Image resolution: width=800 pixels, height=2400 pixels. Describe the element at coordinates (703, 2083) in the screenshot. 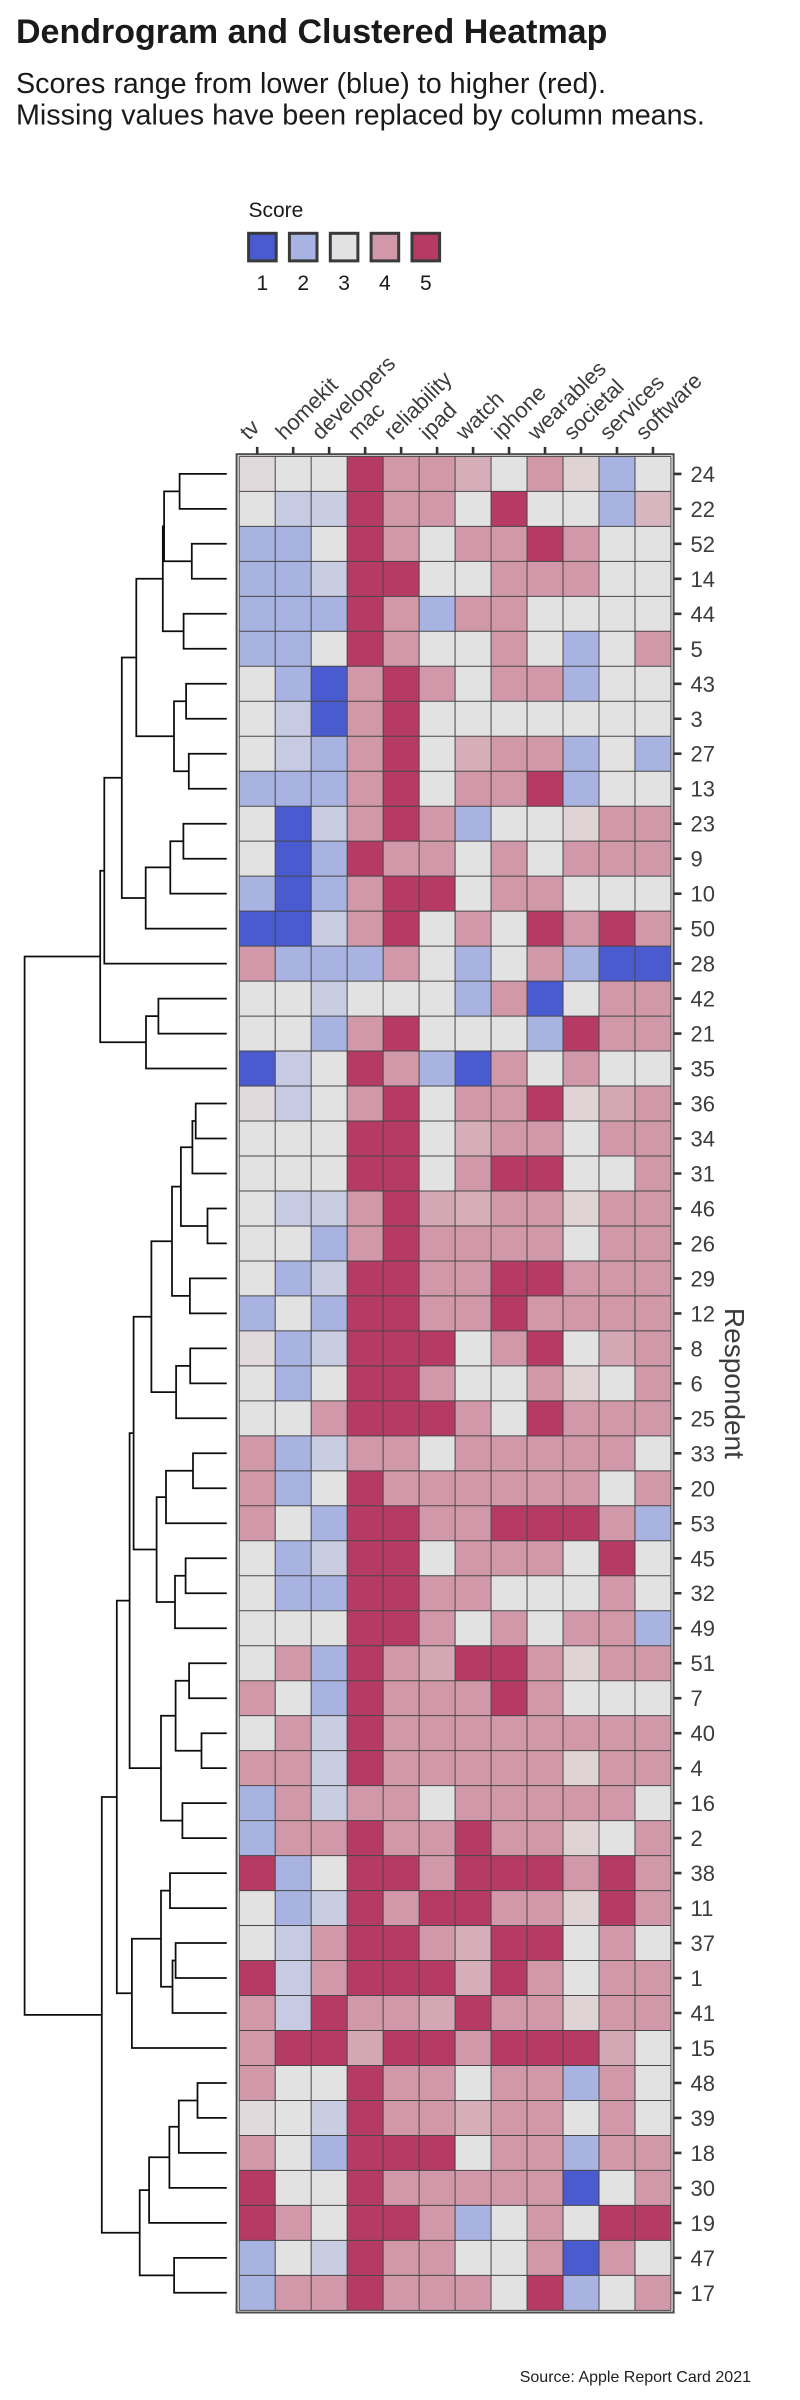

I see `svg-text: 48` at that location.